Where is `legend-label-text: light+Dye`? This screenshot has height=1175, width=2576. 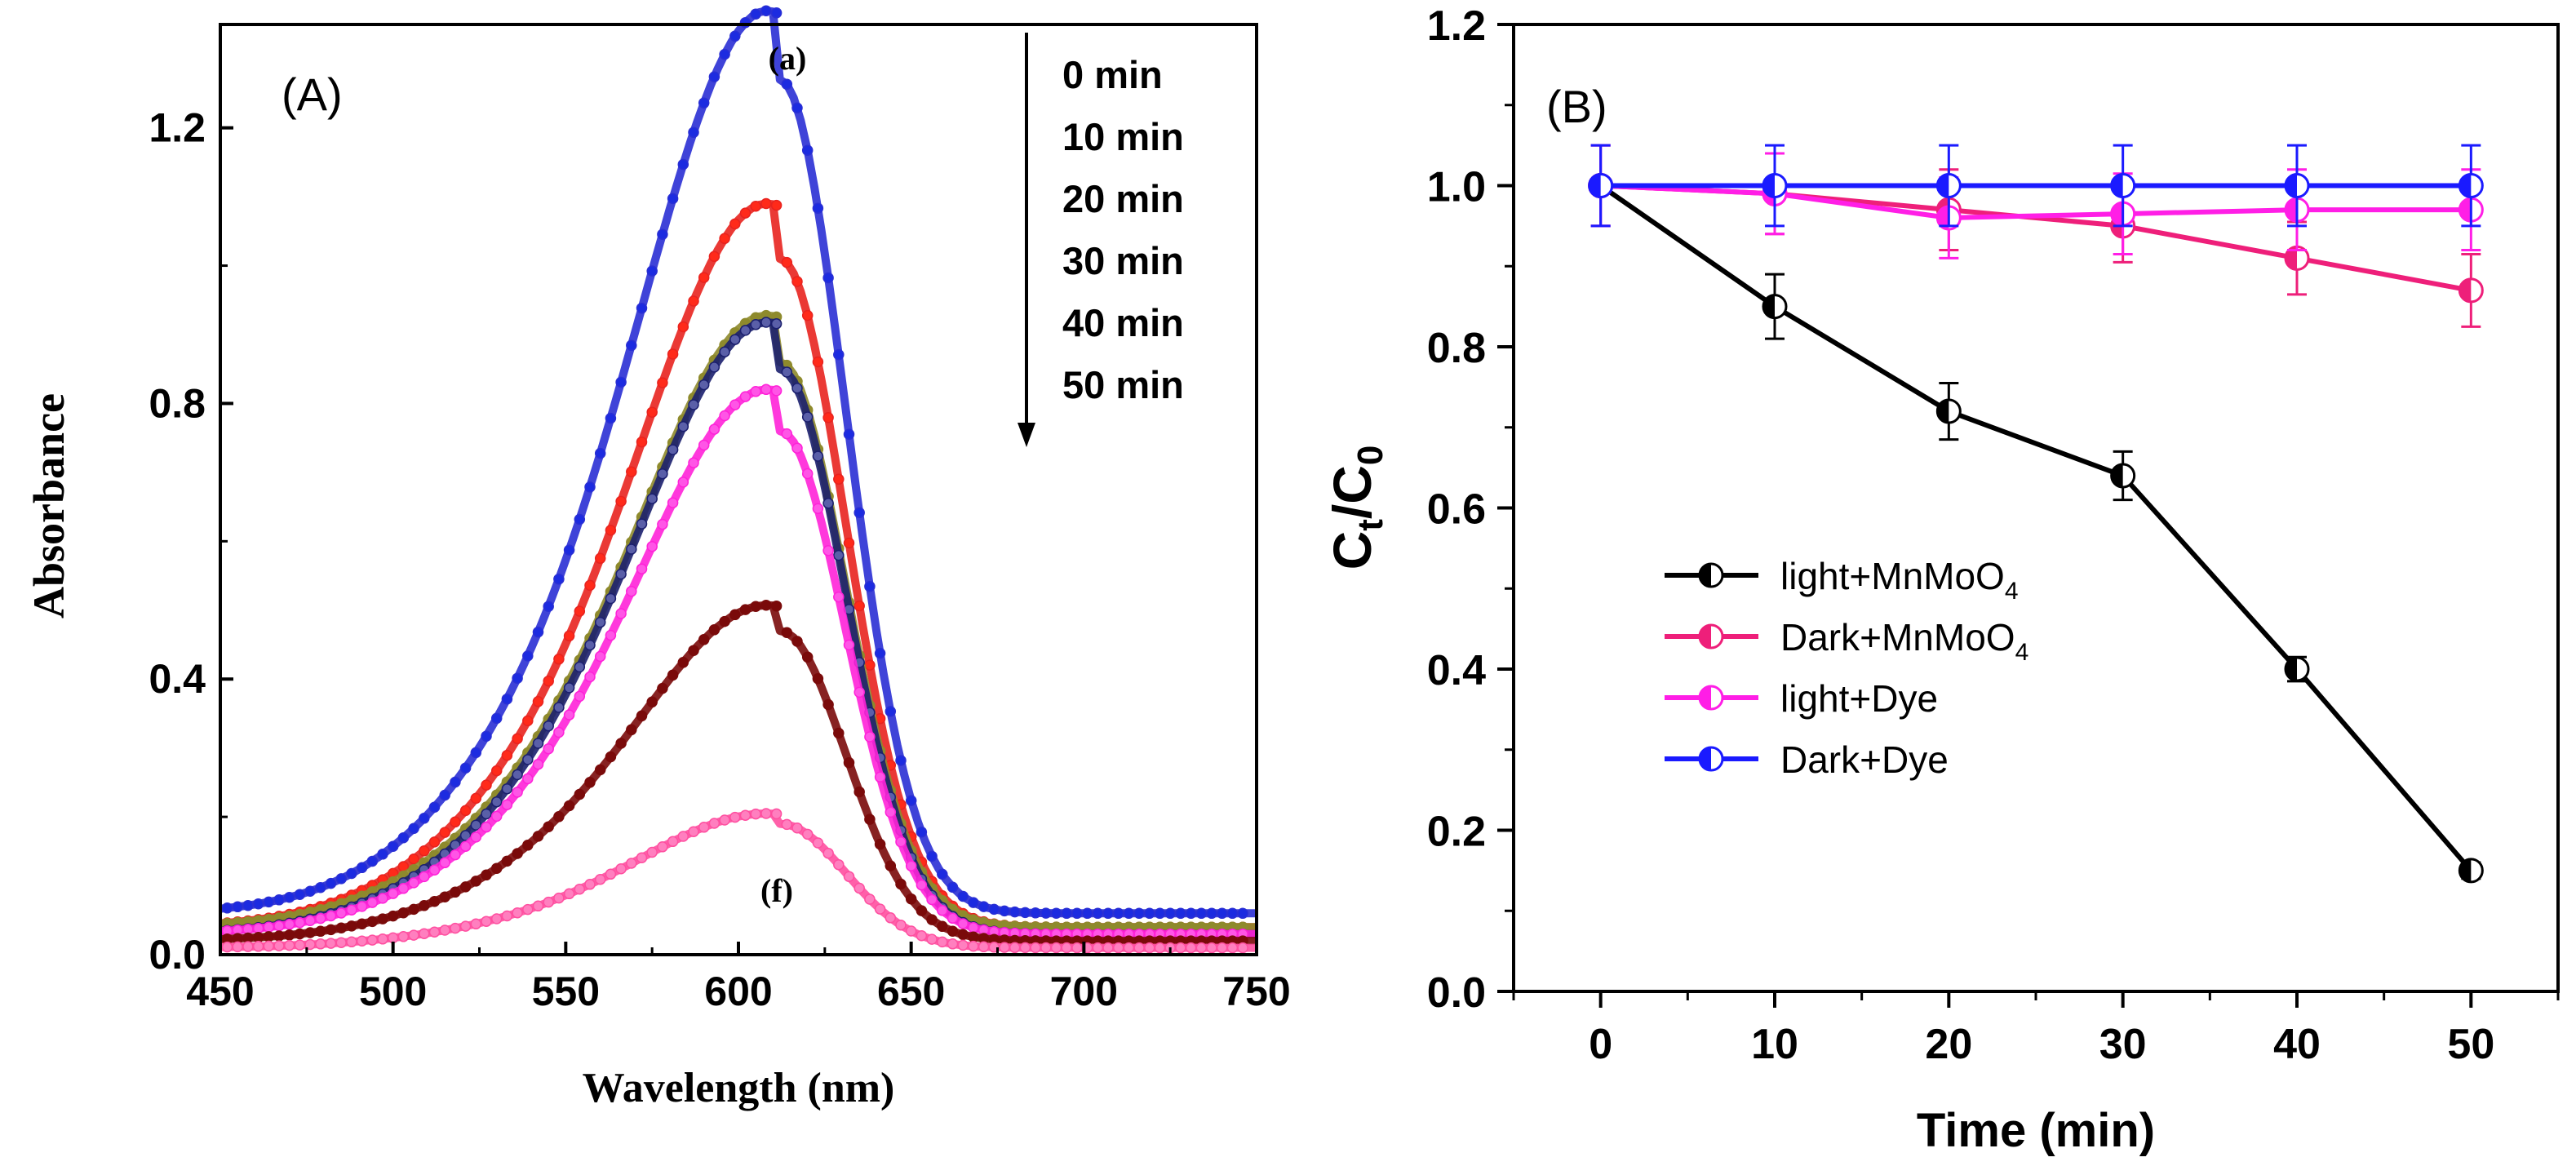
legend-label-text: light+Dye is located at coordinates (1859, 698).